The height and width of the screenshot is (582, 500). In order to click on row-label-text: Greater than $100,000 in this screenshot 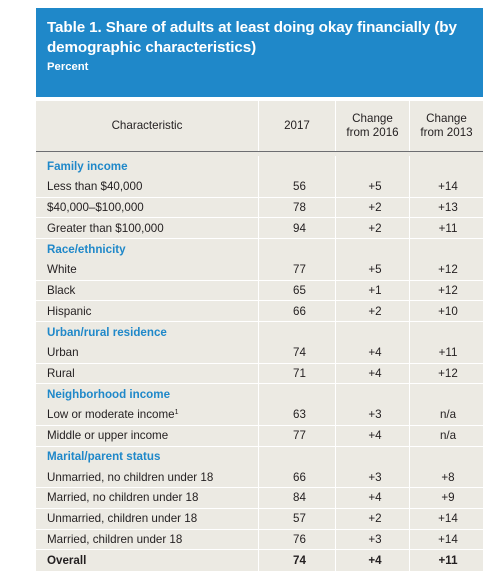, I will do `click(105, 228)`.